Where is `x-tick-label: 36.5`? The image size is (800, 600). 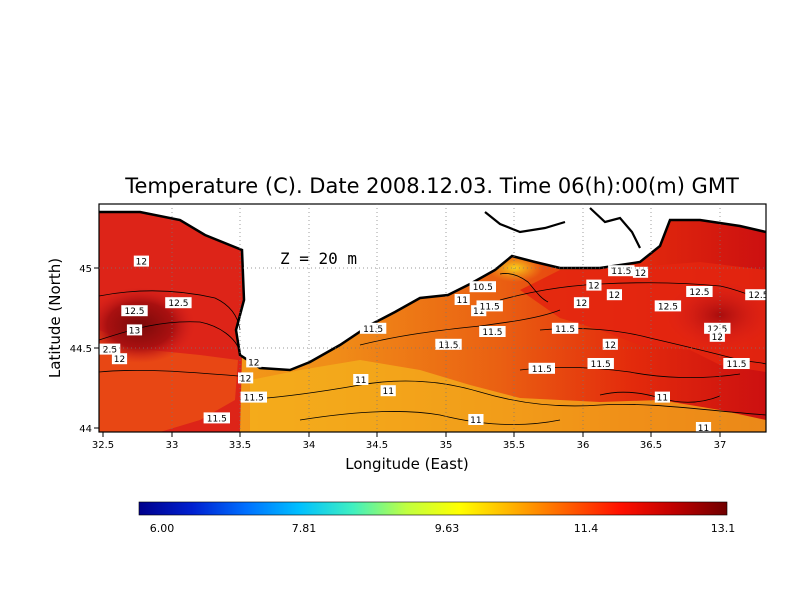
x-tick-label: 36.5 is located at coordinates (651, 445).